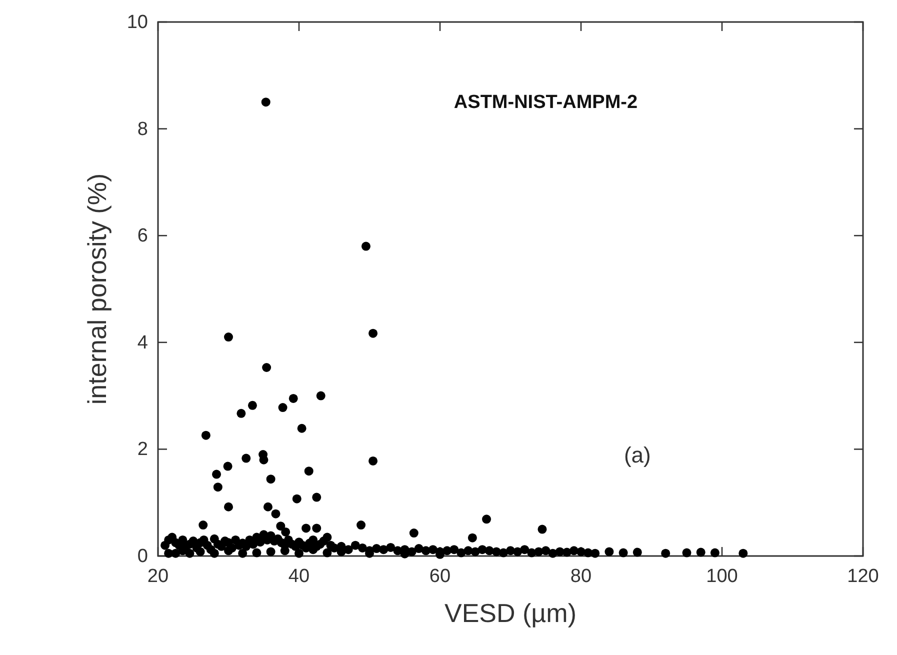 The width and height of the screenshot is (897, 655). What do you see at coordinates (546, 103) in the screenshot?
I see `annotation: ASTM-NIST-AMPM-2` at bounding box center [546, 103].